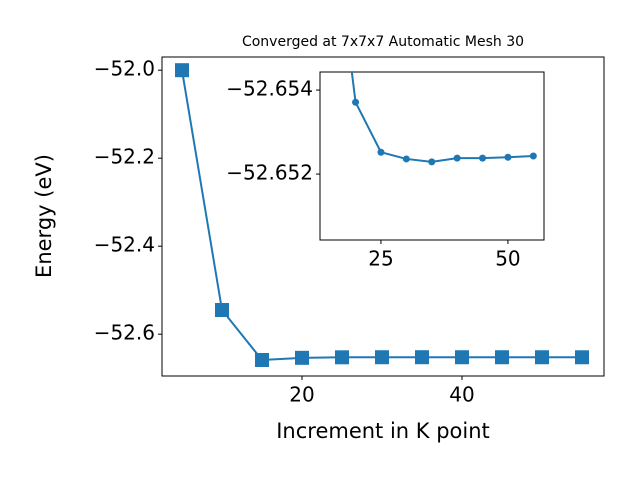 This screenshot has width=640, height=480. I want to click on x-tick-label: 50, so click(507, 259).